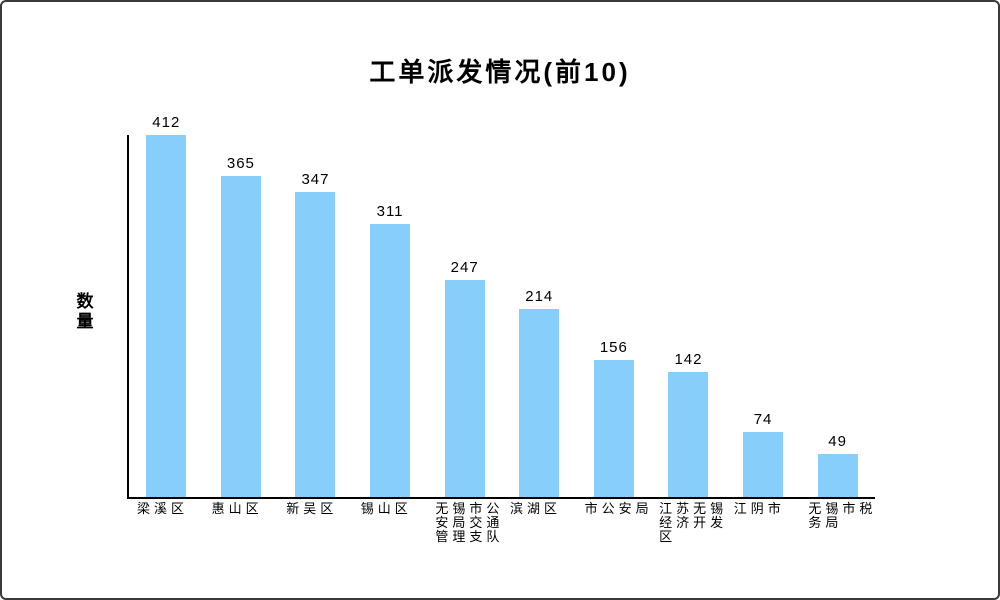 This screenshot has width=1000, height=600. I want to click on bar-value-label: 311, so click(390, 211).